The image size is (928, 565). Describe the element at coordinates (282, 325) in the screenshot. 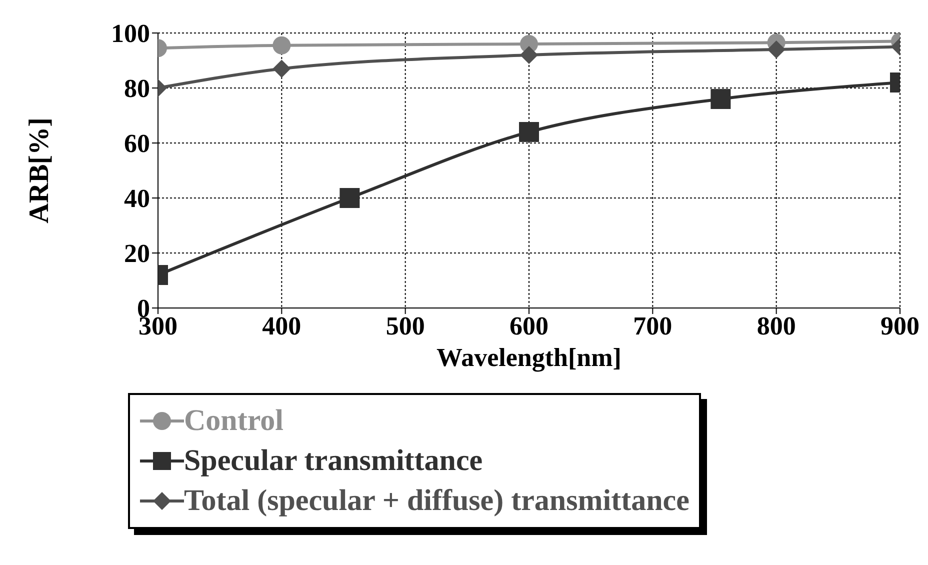

I see `x-tick-label: 400` at that location.